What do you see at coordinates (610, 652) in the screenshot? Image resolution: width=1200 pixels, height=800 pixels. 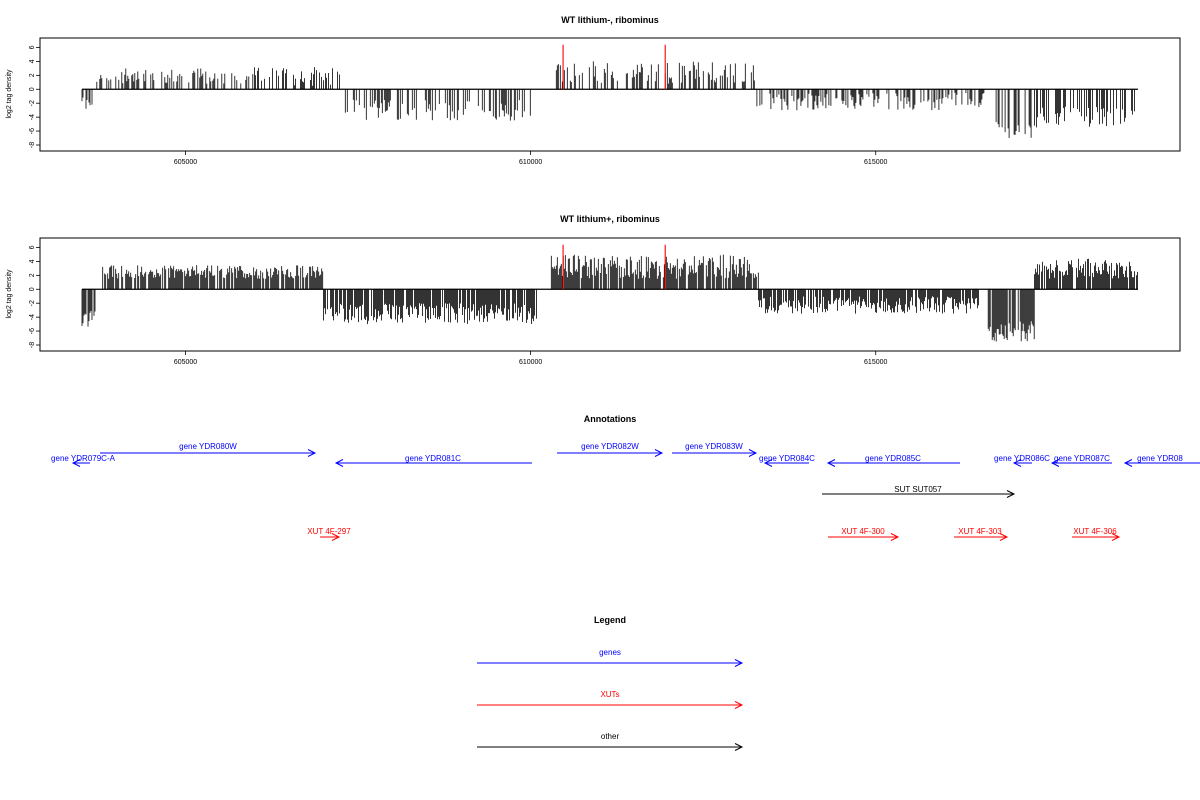 I see `legend-label: genes` at bounding box center [610, 652].